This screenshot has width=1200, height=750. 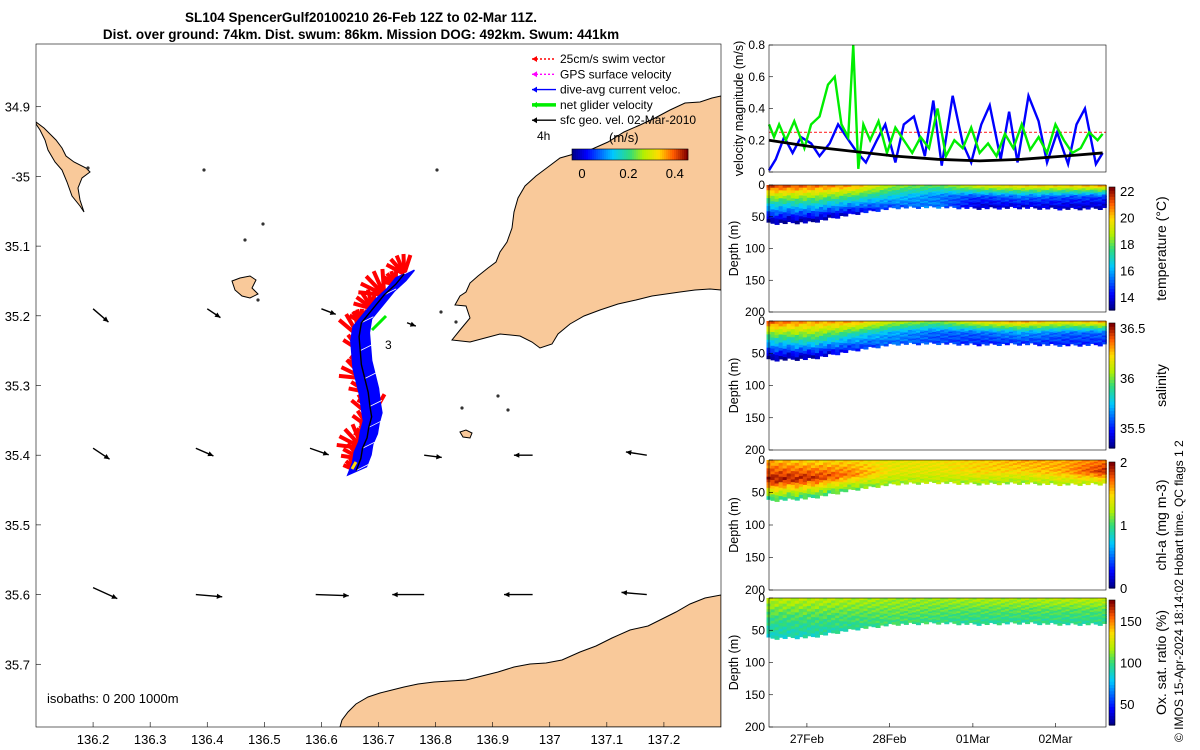 What do you see at coordinates (20, 176) in the screenshot?
I see `y-tick-label: -35` at bounding box center [20, 176].